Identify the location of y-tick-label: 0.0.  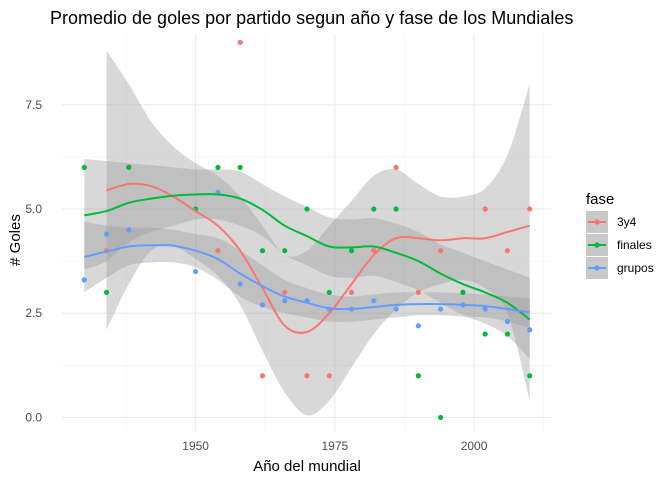
(33, 417).